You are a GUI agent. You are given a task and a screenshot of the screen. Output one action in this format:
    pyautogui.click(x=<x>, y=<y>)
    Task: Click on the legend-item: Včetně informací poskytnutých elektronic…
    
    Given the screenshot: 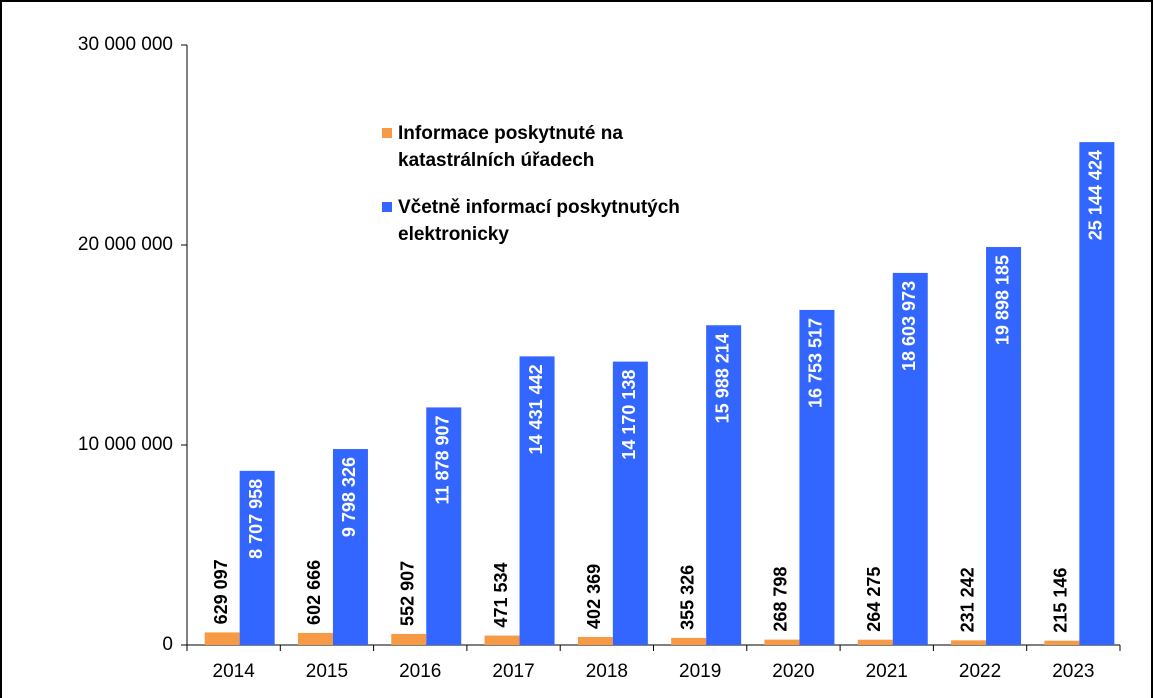 What is the action you would take?
    pyautogui.click(x=543, y=221)
    